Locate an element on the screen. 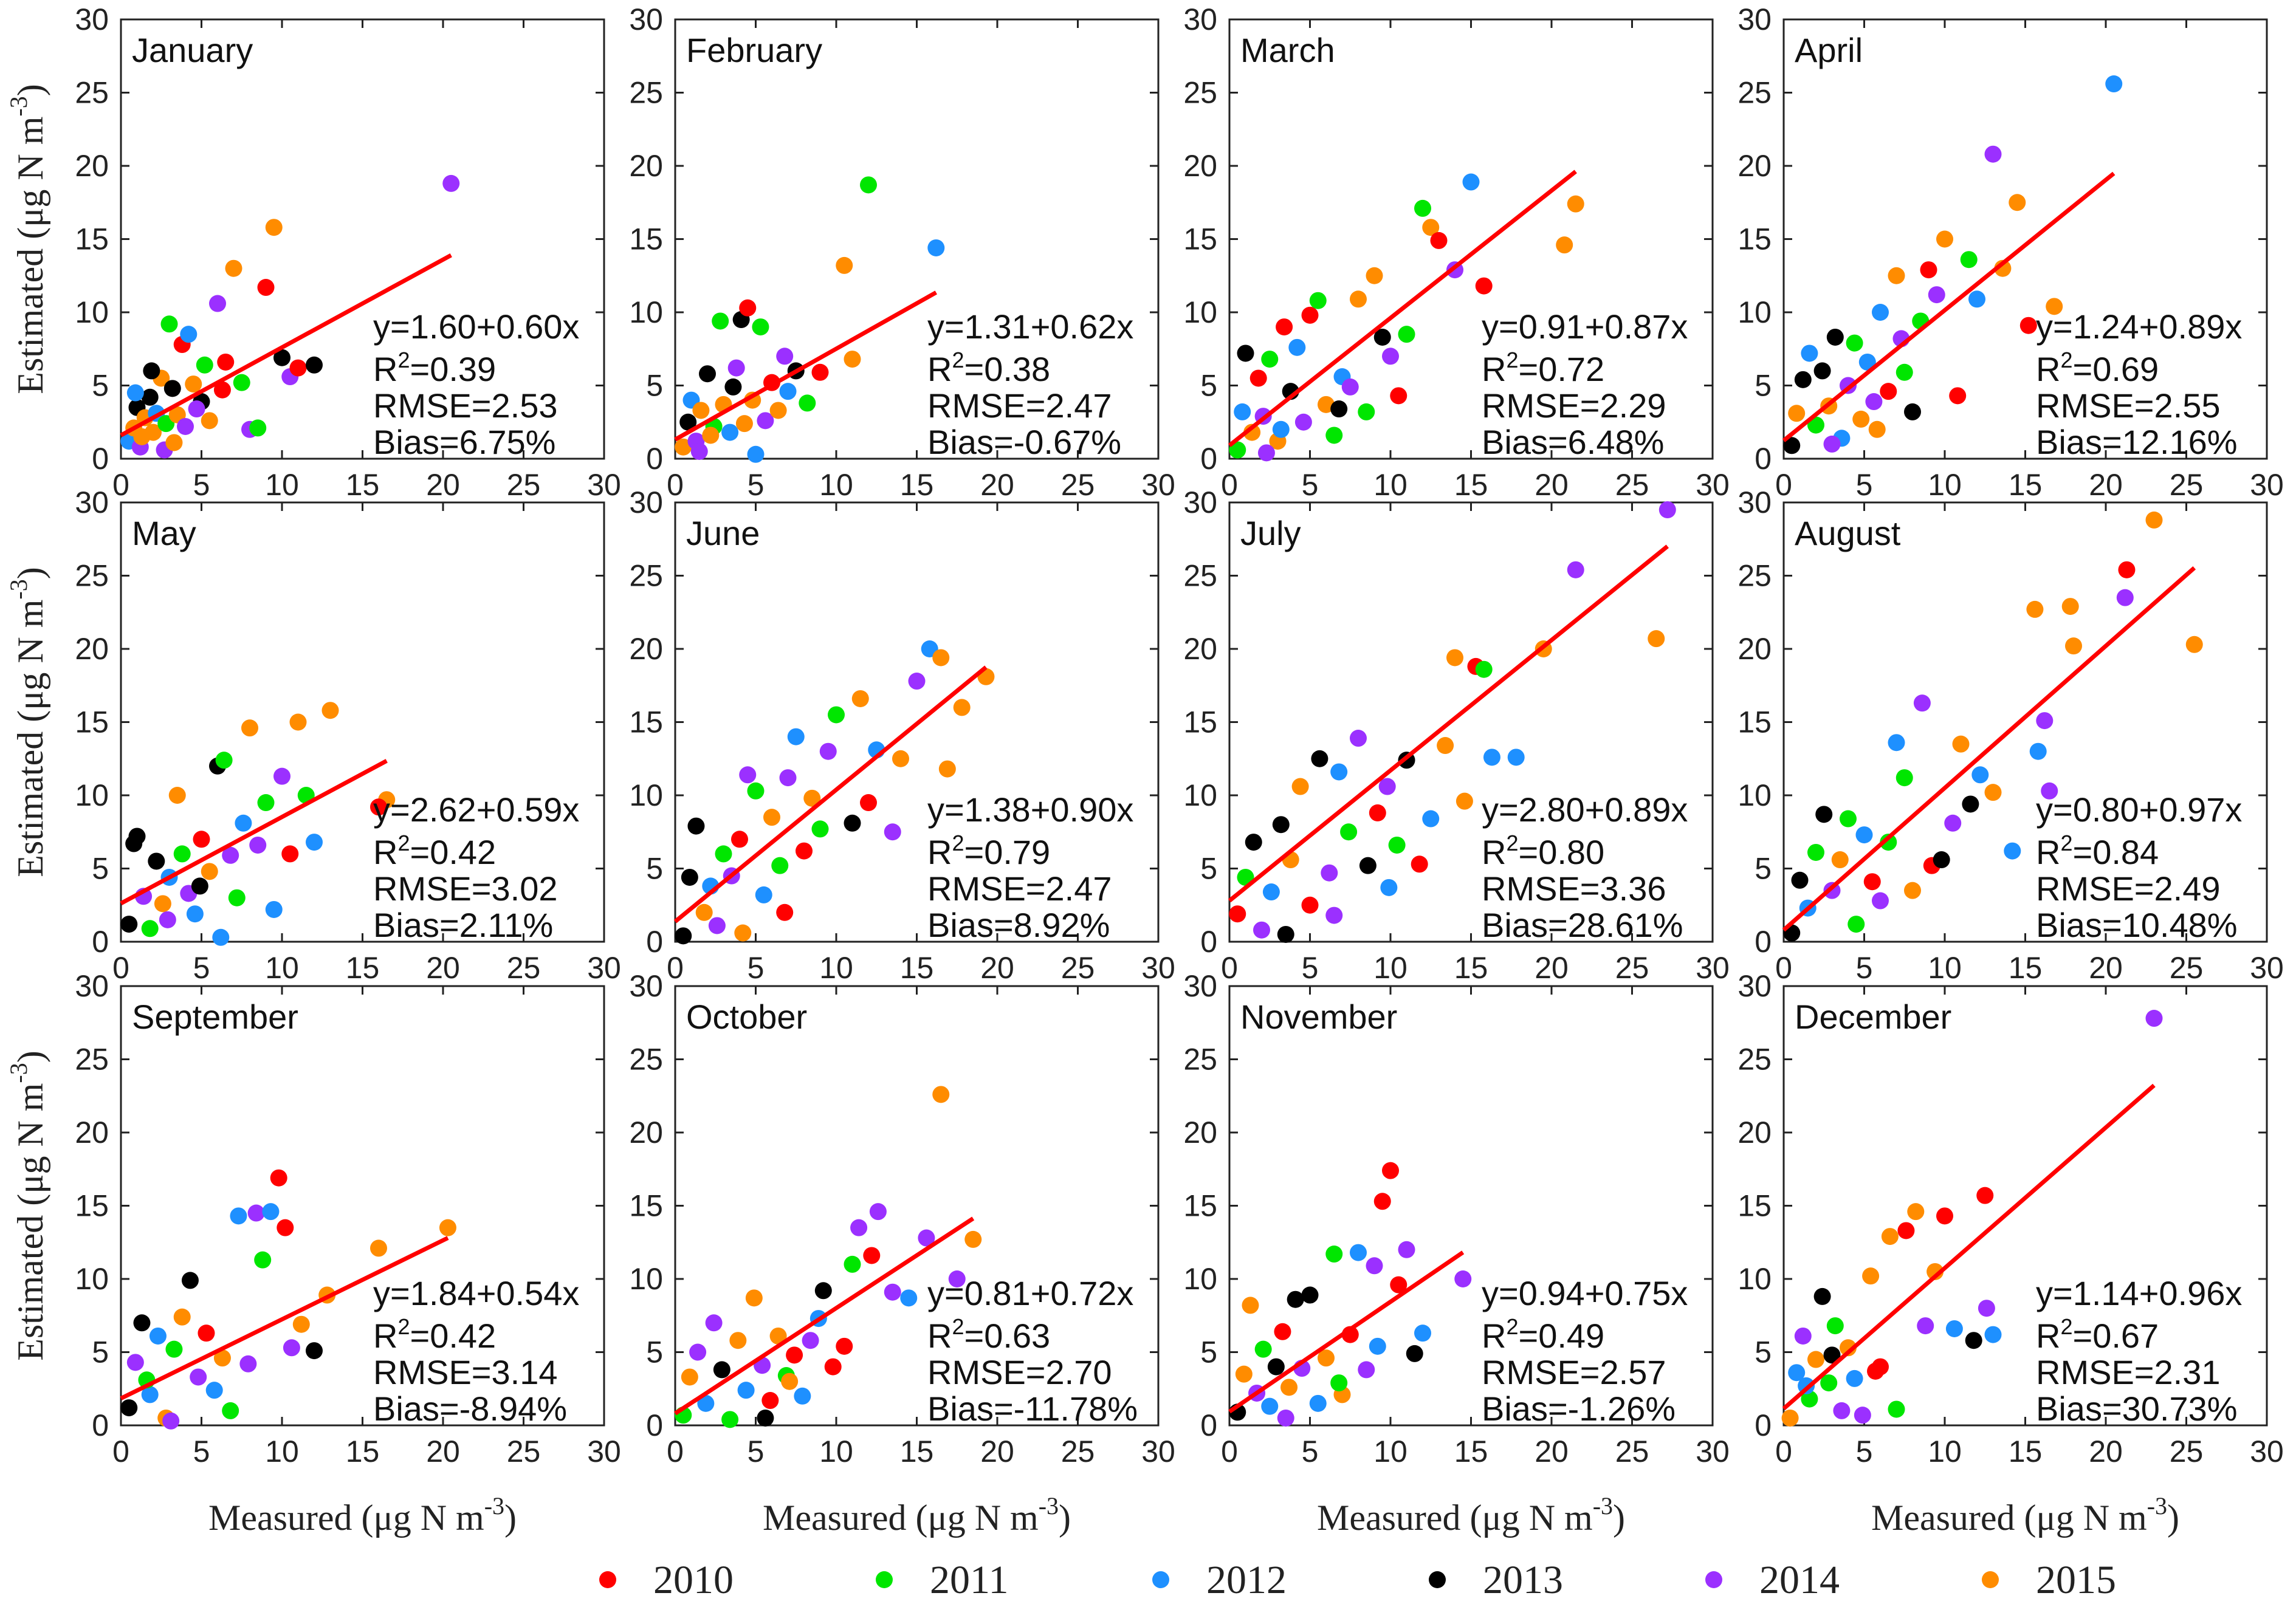  x-tick-label: 10 is located at coordinates (282, 485).